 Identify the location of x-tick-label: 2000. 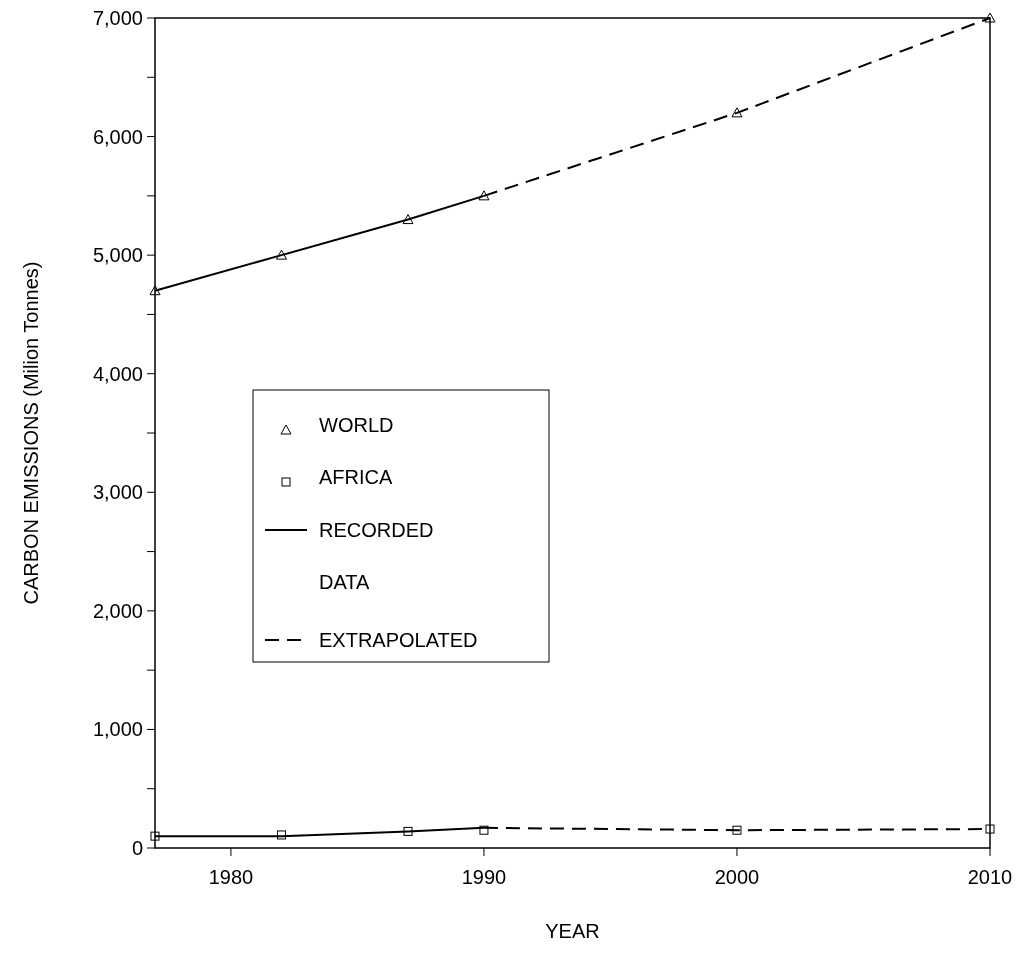
(737, 877).